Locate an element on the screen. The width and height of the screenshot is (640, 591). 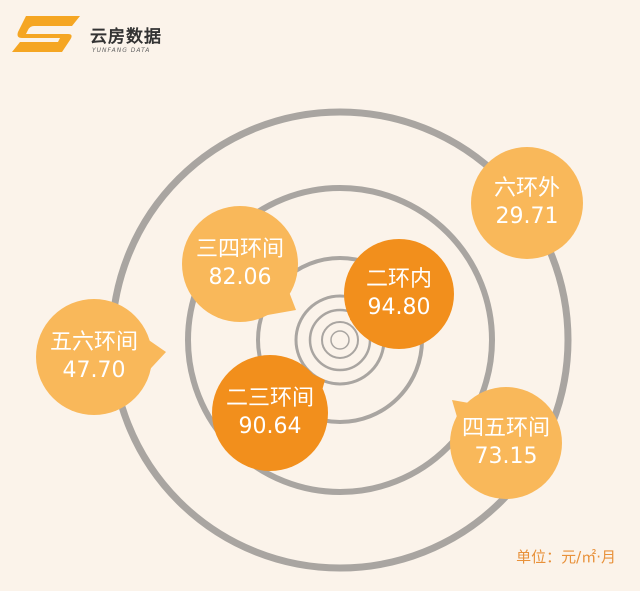
value-label: 47.70 is located at coordinates (94, 370).